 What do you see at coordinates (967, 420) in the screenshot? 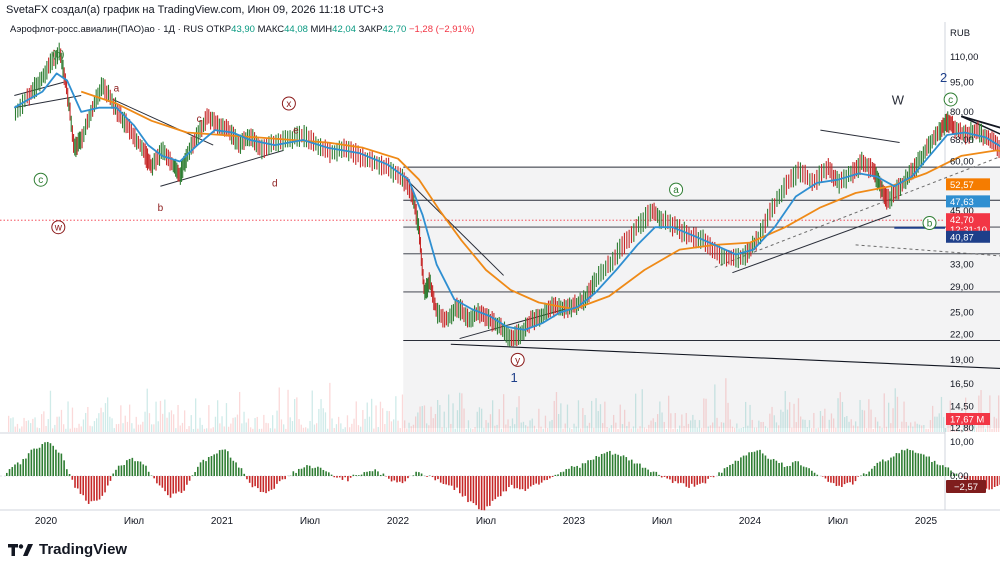
I see `price-tag-value: 17,67 M` at bounding box center [967, 420].